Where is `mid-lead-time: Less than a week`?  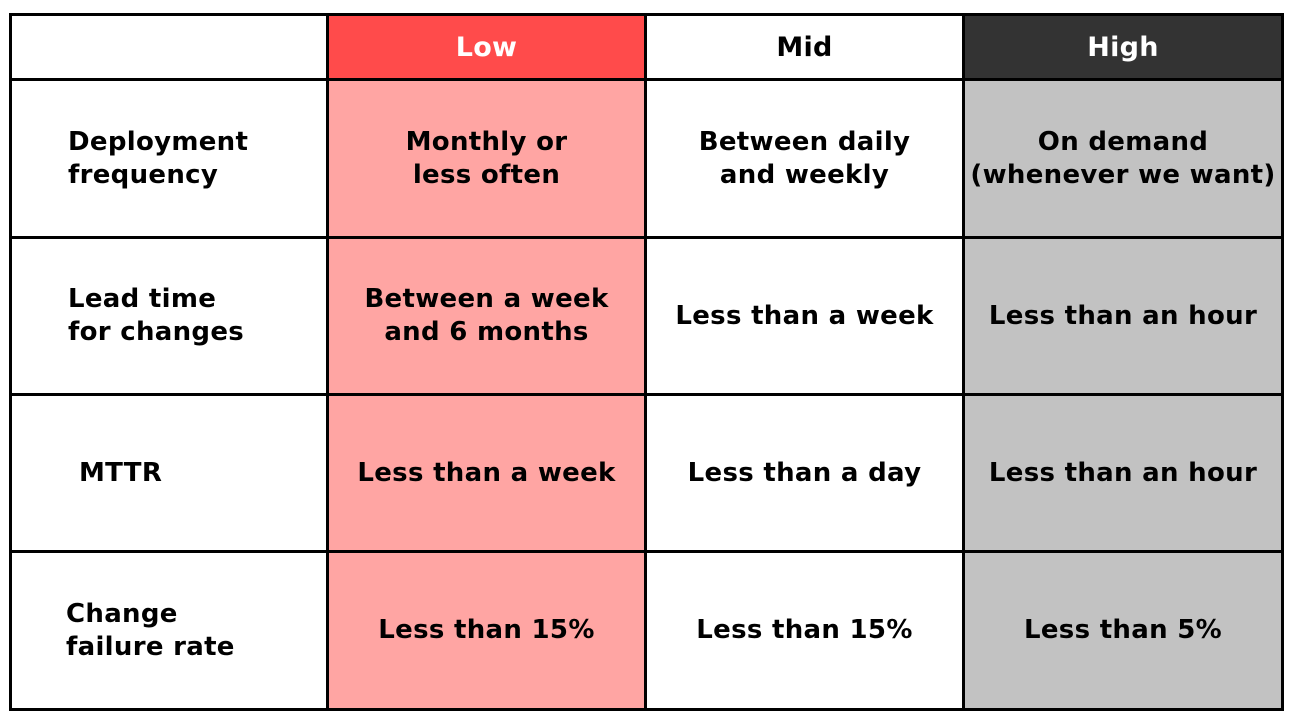
mid-lead-time: Less than a week is located at coordinates (806, 317).